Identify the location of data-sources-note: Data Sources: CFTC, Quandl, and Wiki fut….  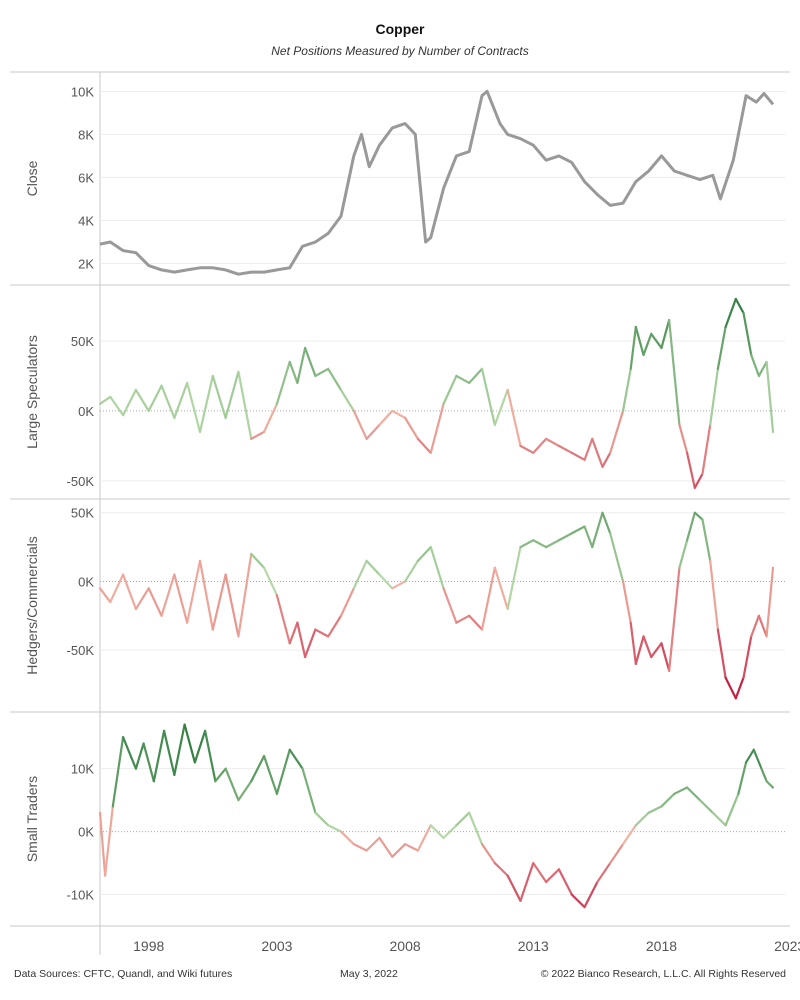
(123, 974).